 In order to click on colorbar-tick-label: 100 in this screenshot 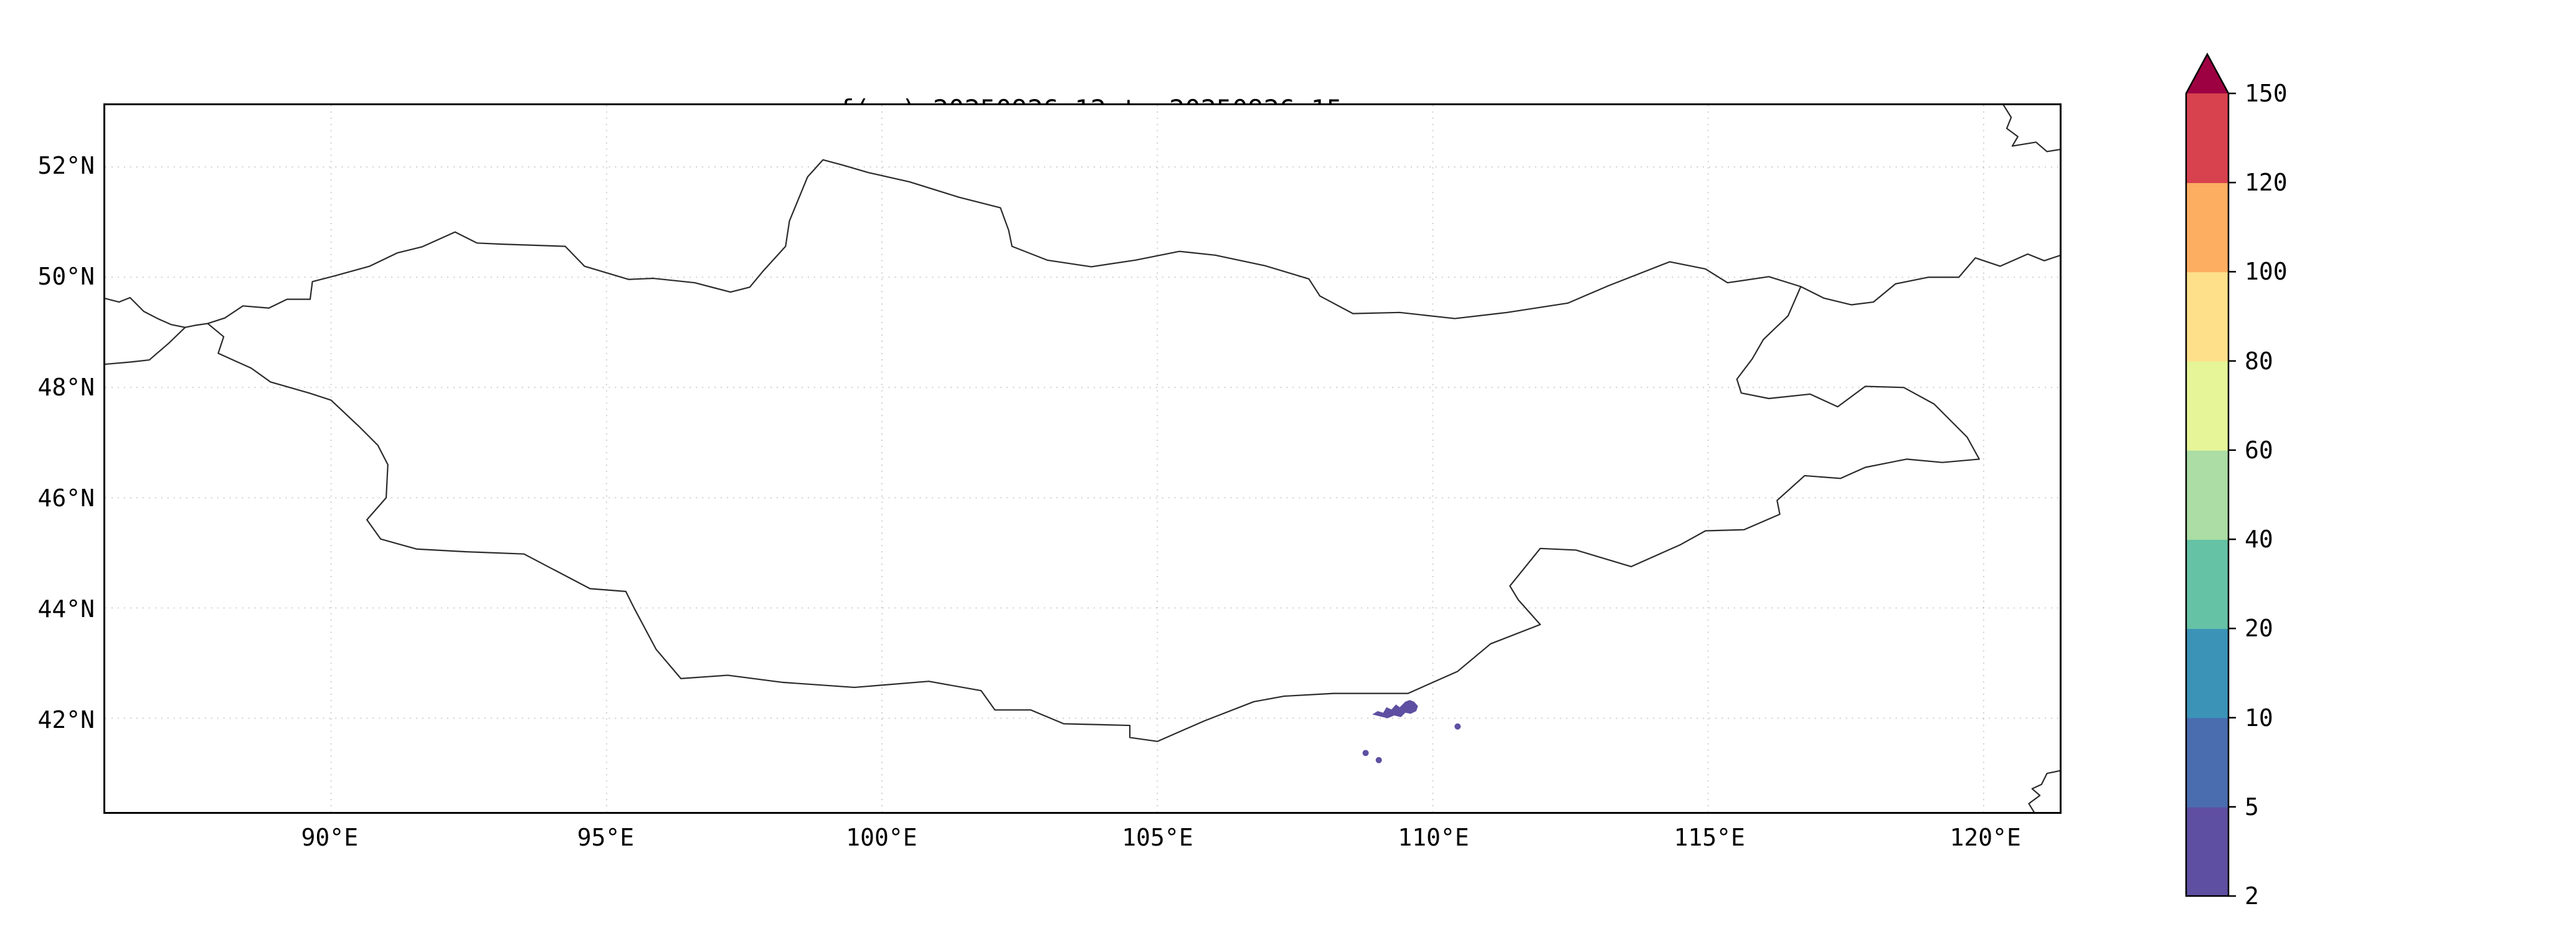, I will do `click(2266, 272)`.